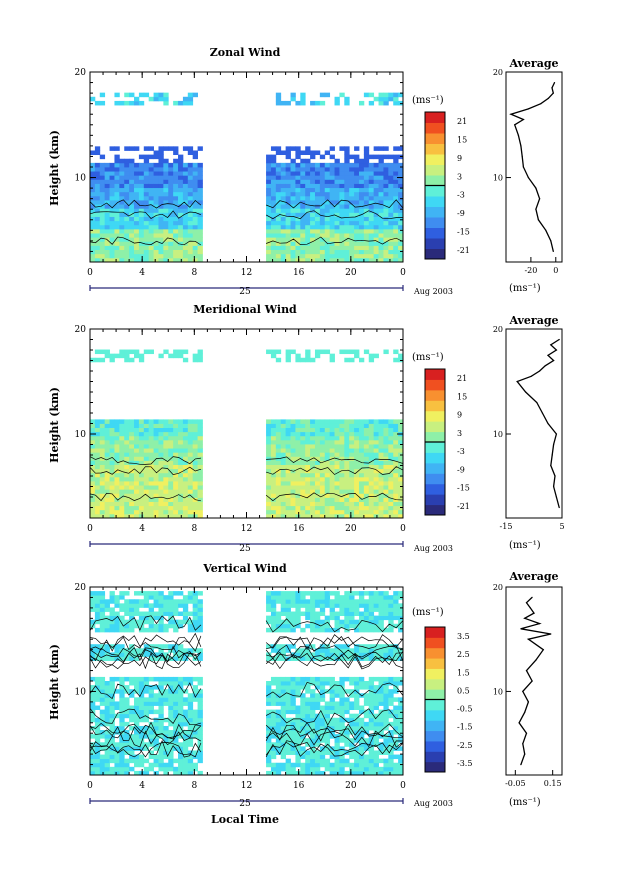  What do you see at coordinates (245, 292) in the screenshot?
I see `date-label: 25` at bounding box center [245, 292].